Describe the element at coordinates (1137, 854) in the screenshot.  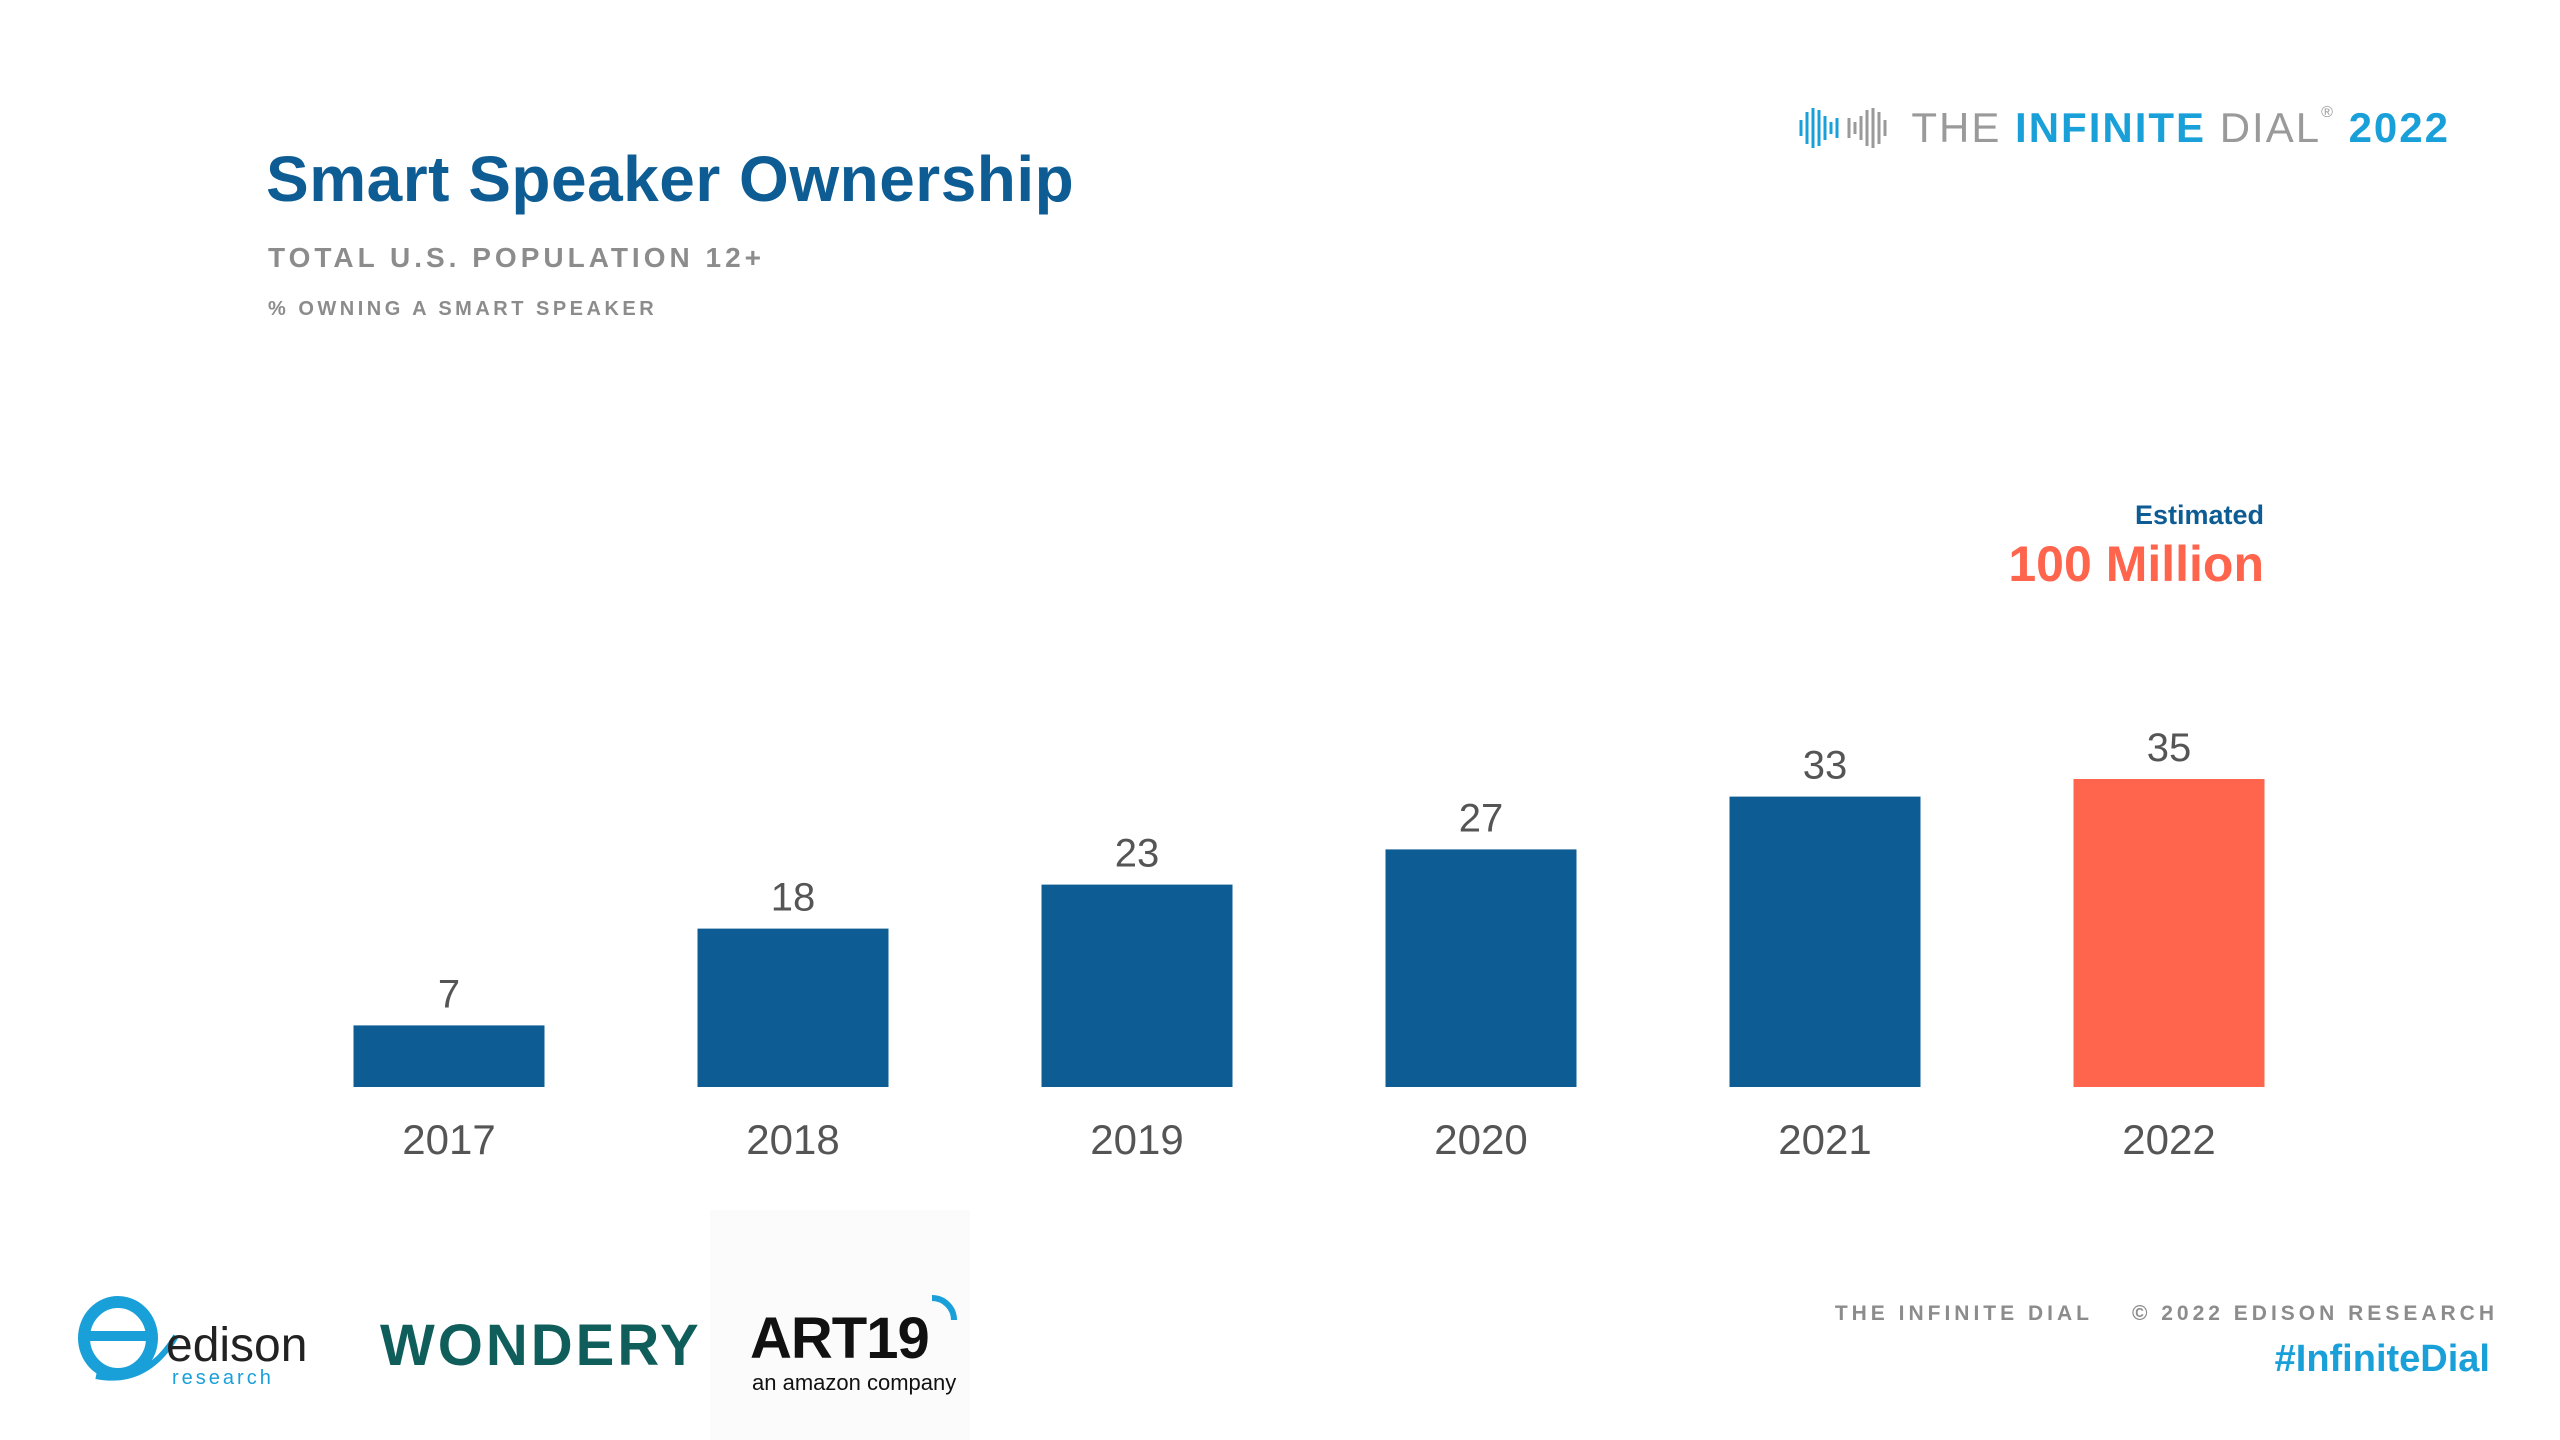
I see `value-label-2019: 23` at that location.